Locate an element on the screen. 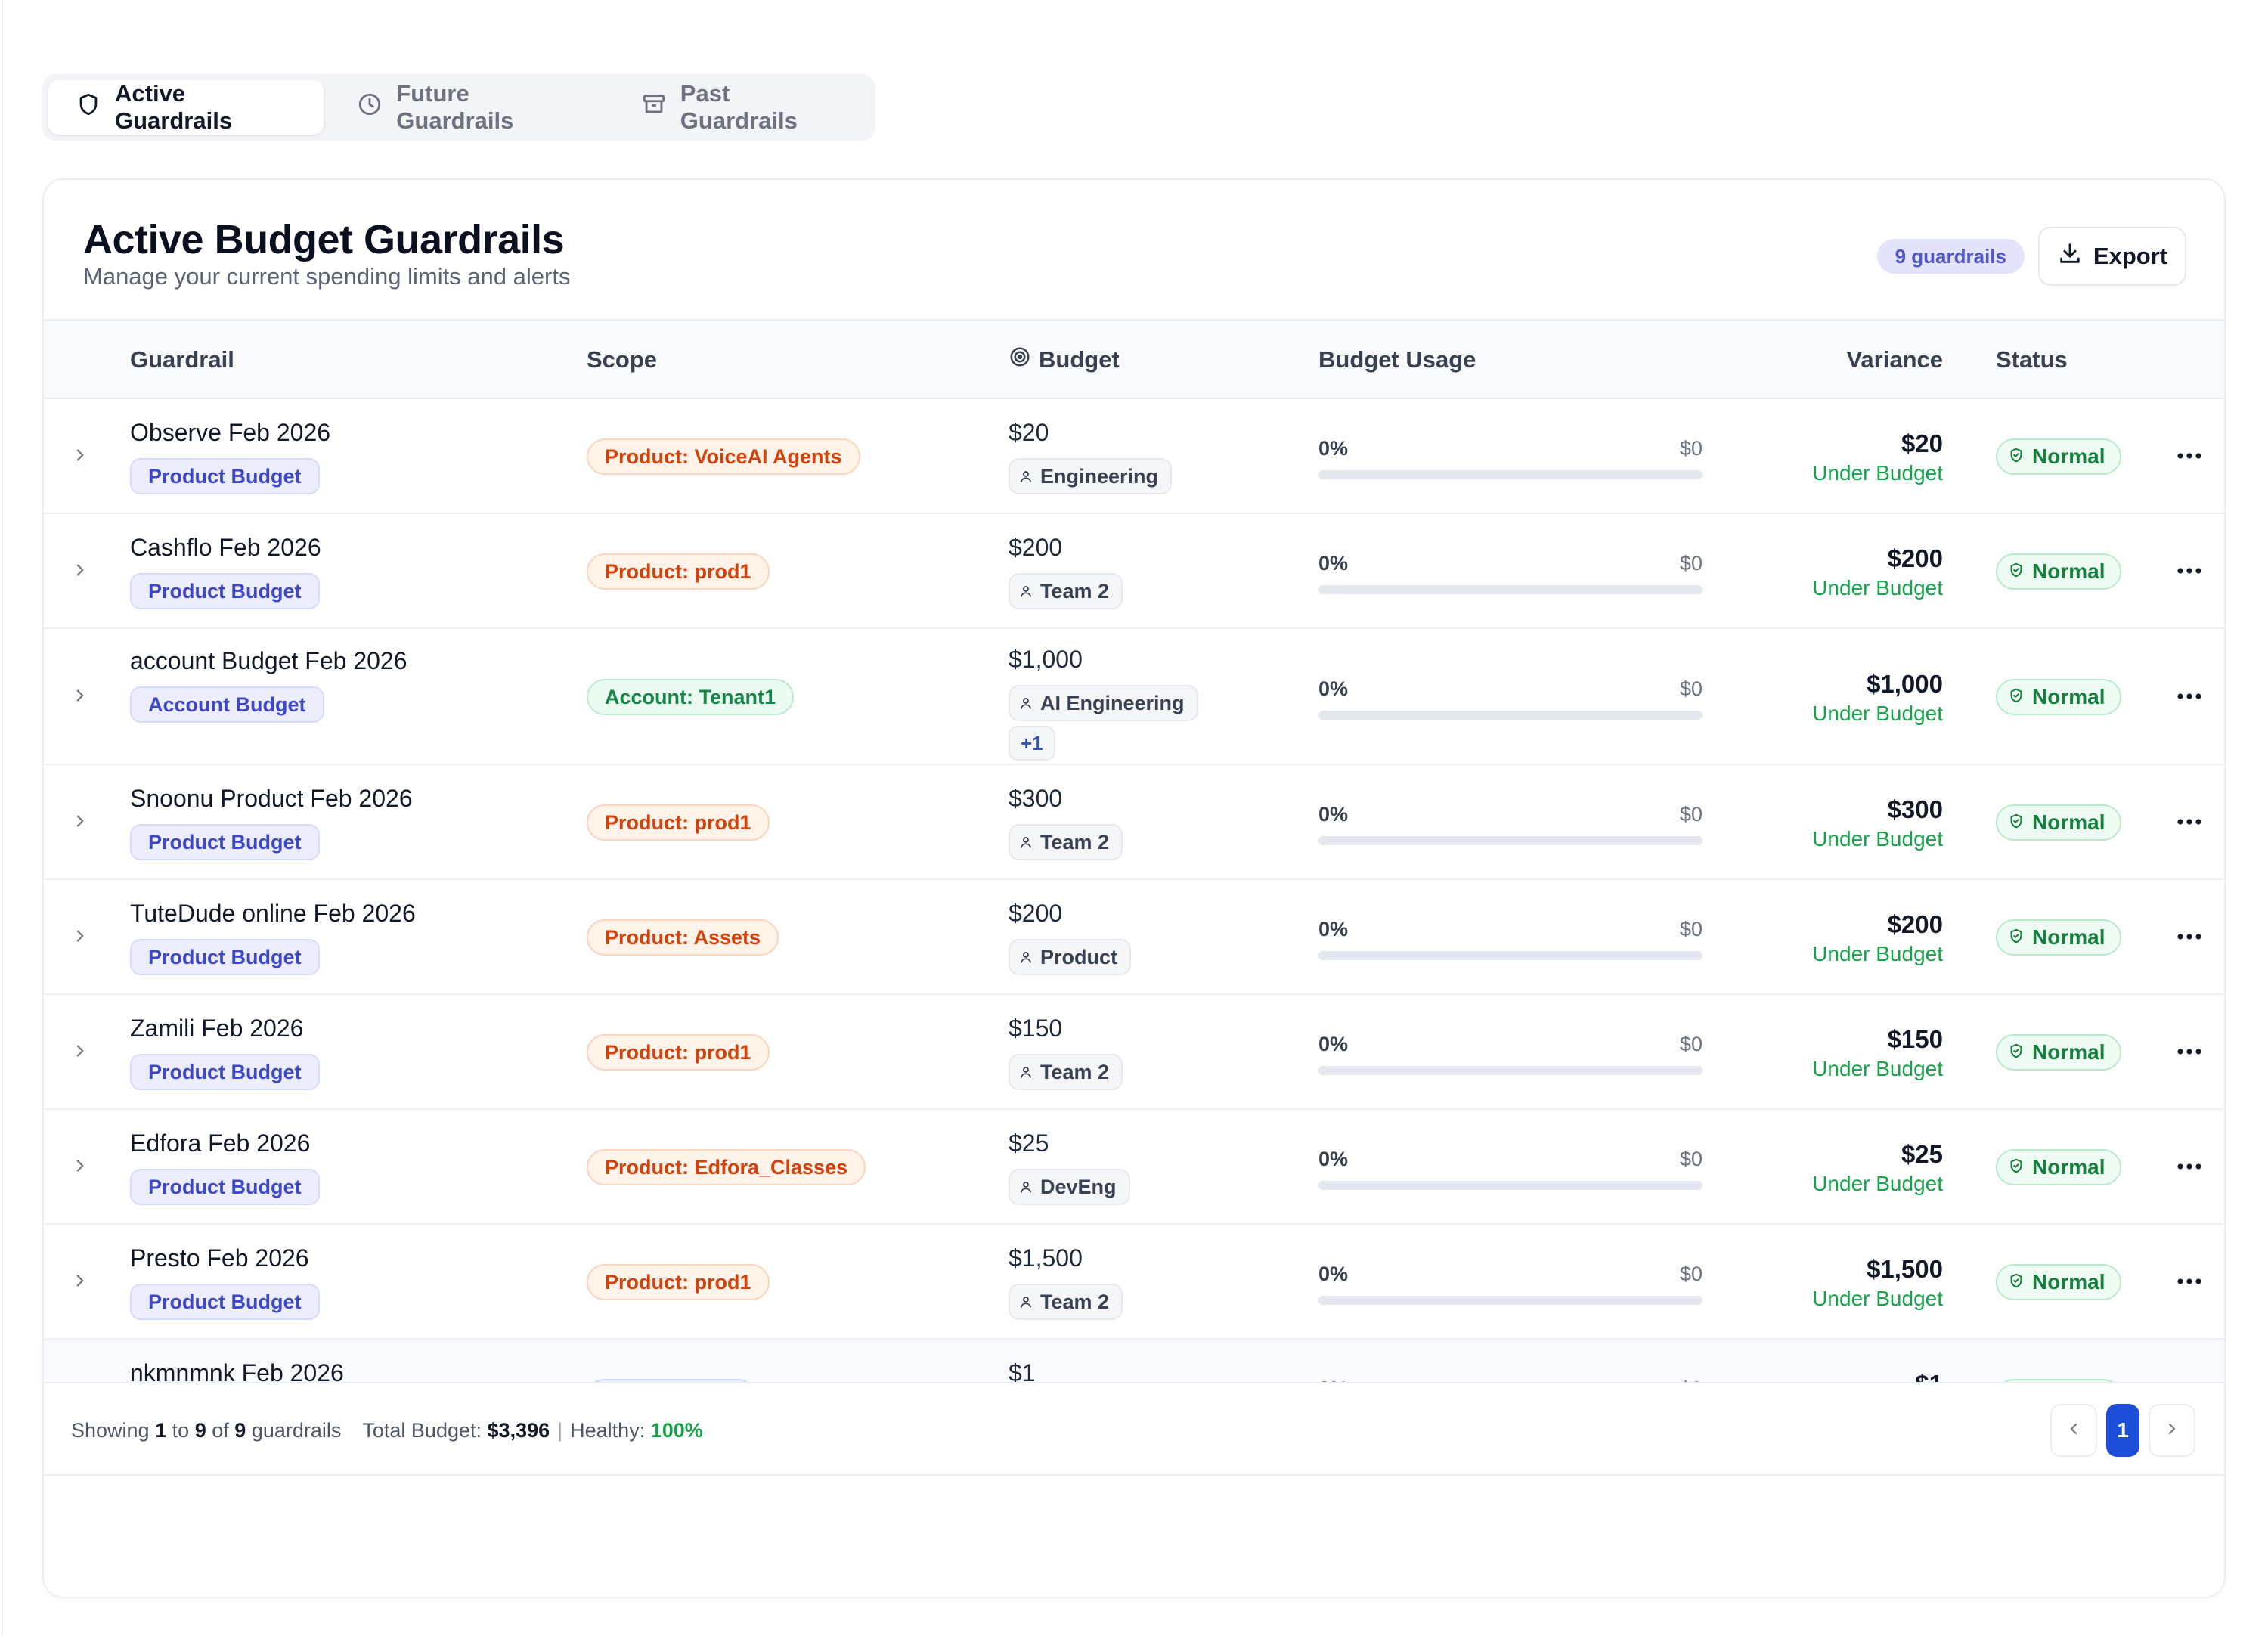 This screenshot has width=2268, height=1636. tab-past-guardrails: Past Guardrails is located at coordinates (741, 107).